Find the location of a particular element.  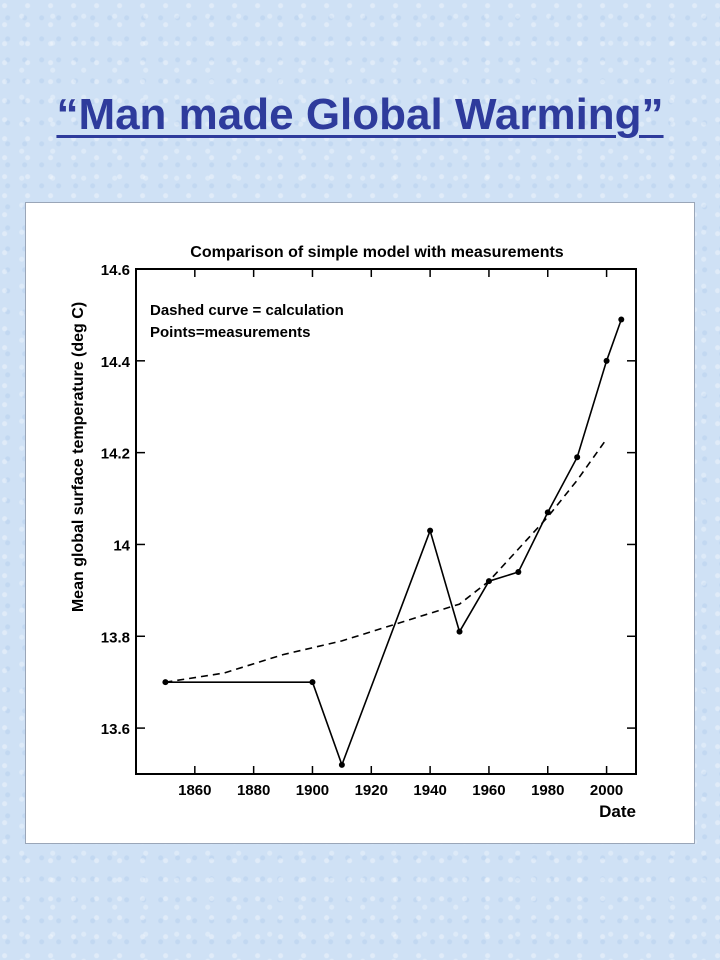

y-axis-label: Mean global surface temperature (deg C) is located at coordinates (78, 457).